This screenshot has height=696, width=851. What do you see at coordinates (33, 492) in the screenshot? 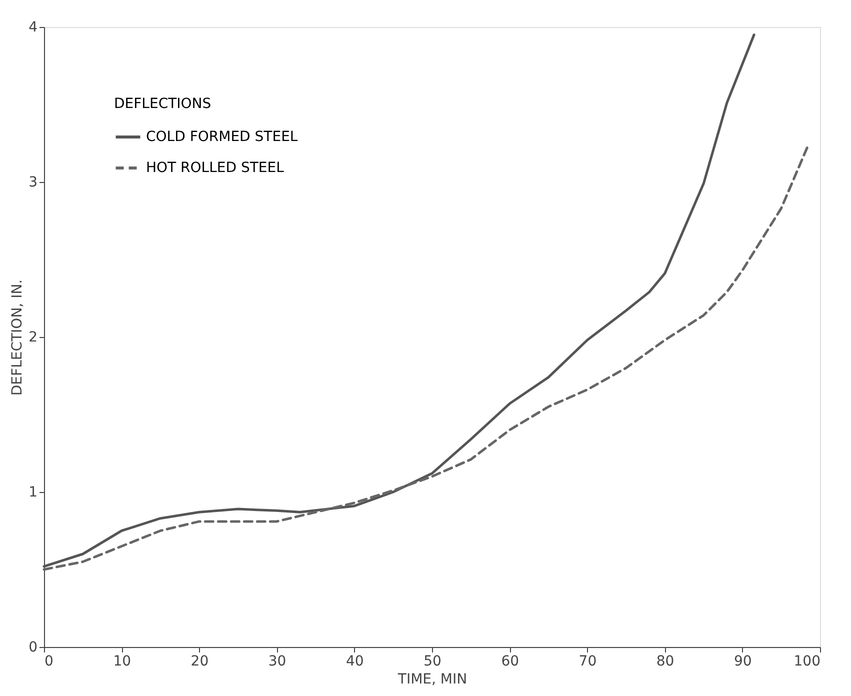
I see `y-tick-label: 1` at bounding box center [33, 492].